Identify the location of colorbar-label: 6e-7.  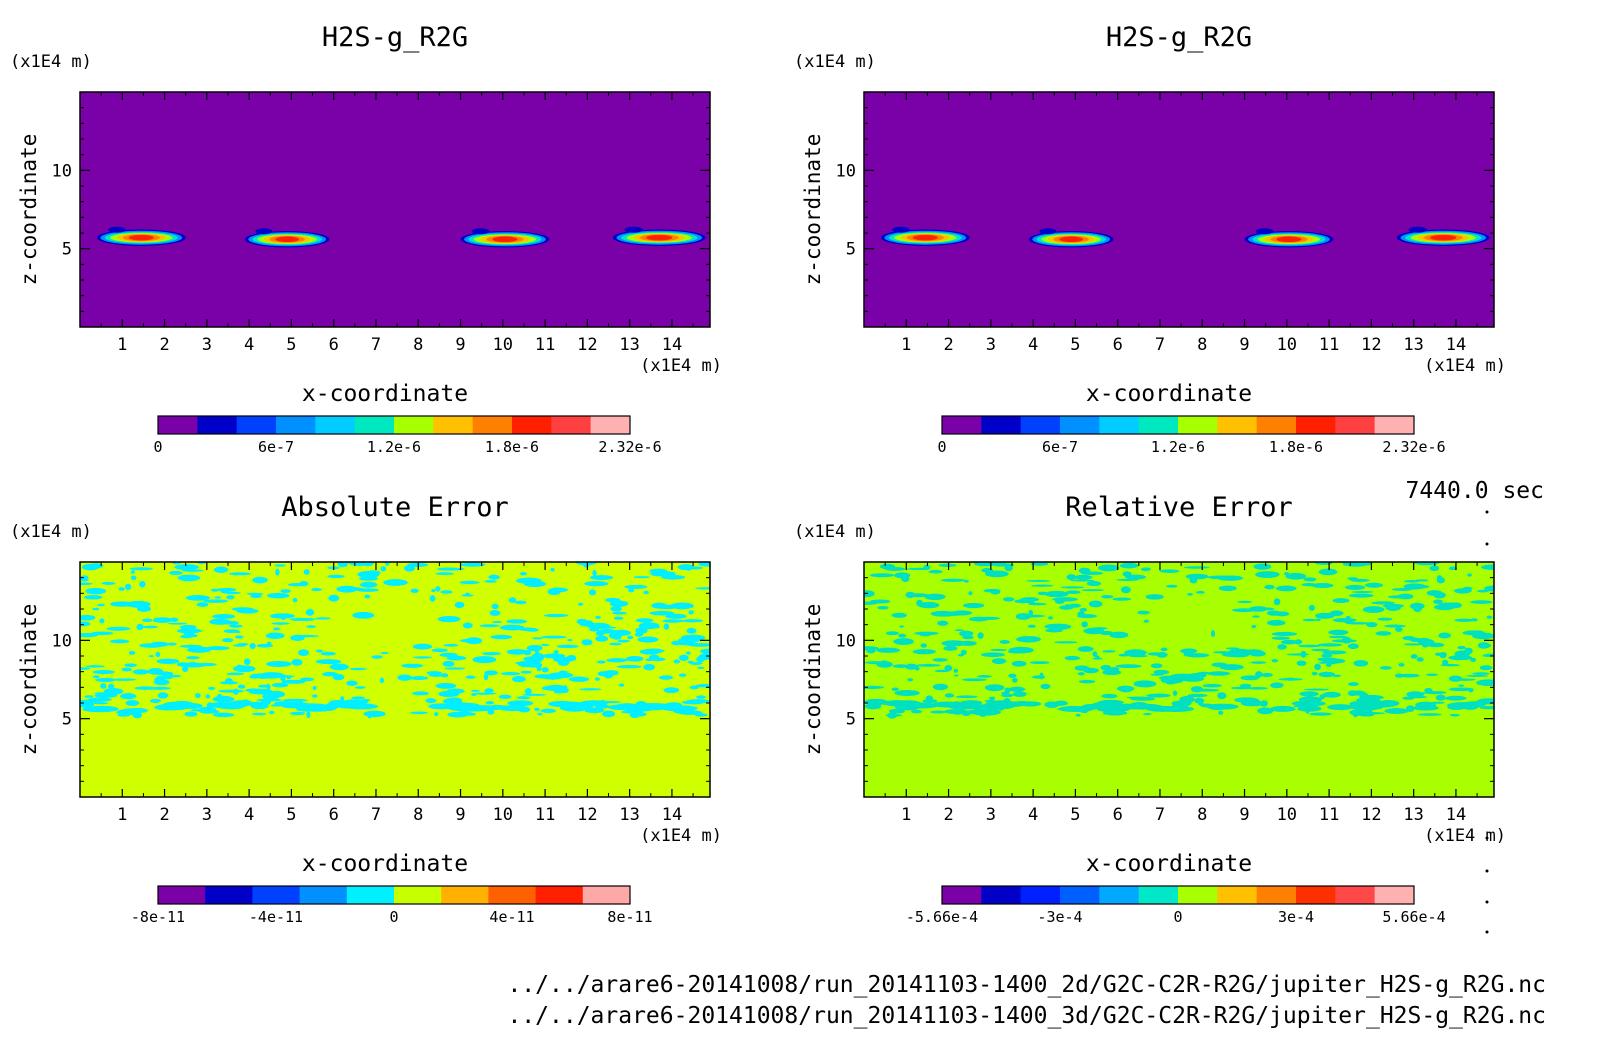
(1060, 447).